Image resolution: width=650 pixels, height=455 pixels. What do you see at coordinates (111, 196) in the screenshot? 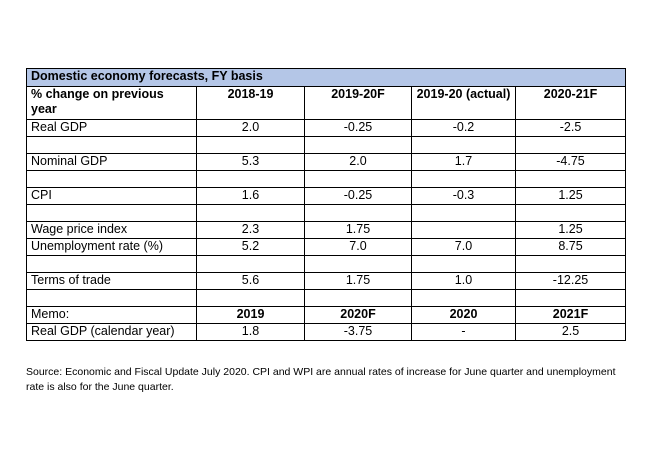
I see `row-label: CPI` at bounding box center [111, 196].